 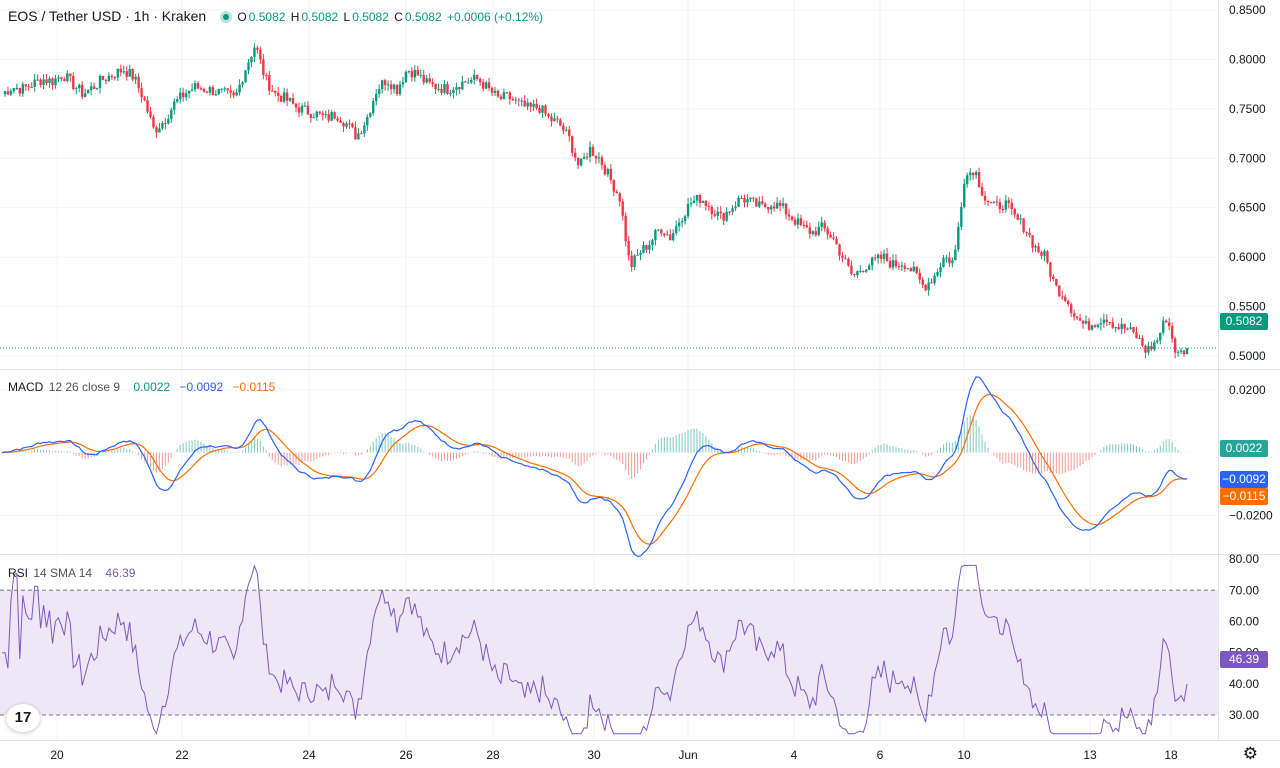 I want to click on market-status-icon, so click(x=225, y=17).